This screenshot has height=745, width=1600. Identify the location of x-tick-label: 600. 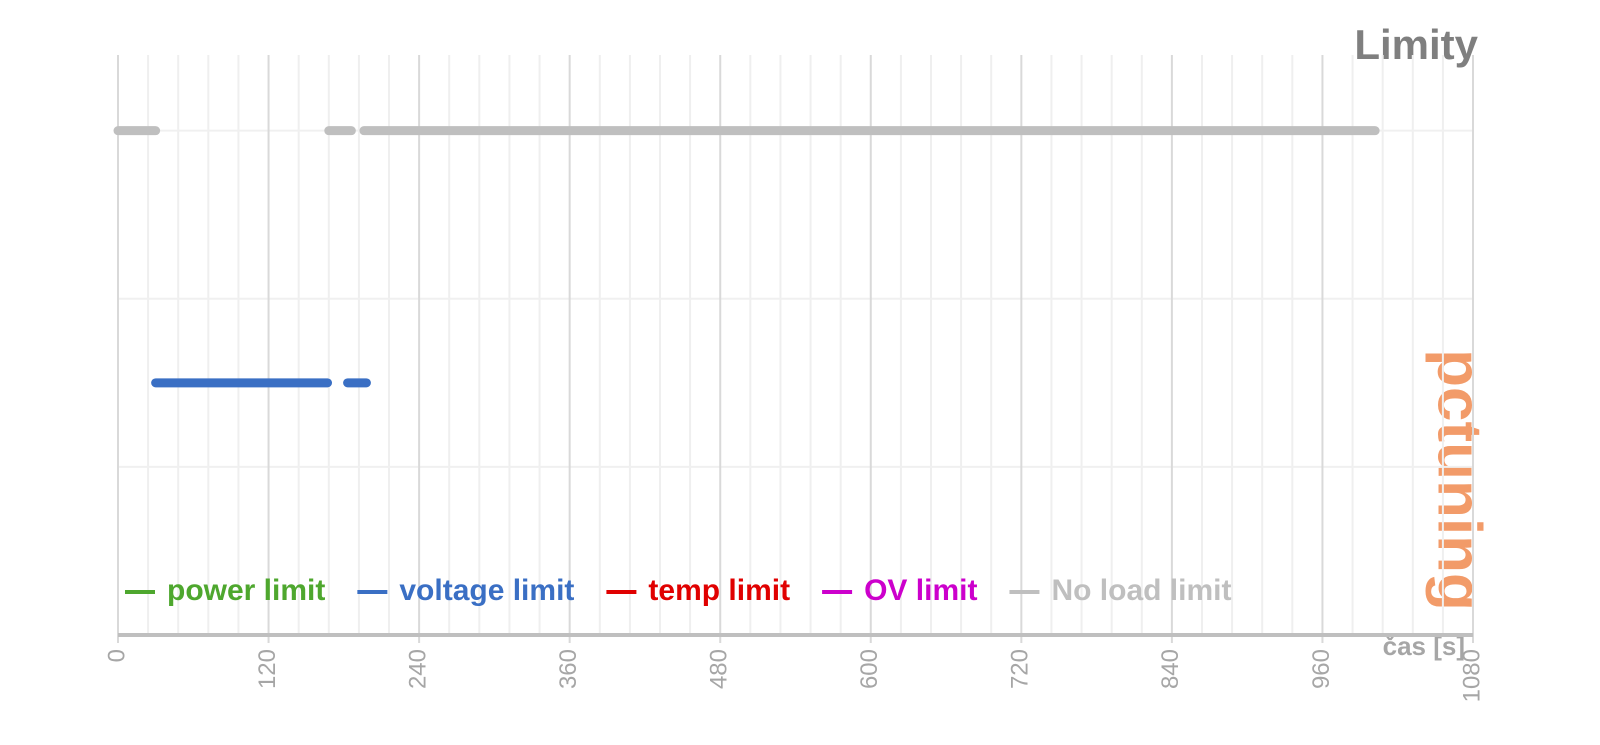
(869, 669).